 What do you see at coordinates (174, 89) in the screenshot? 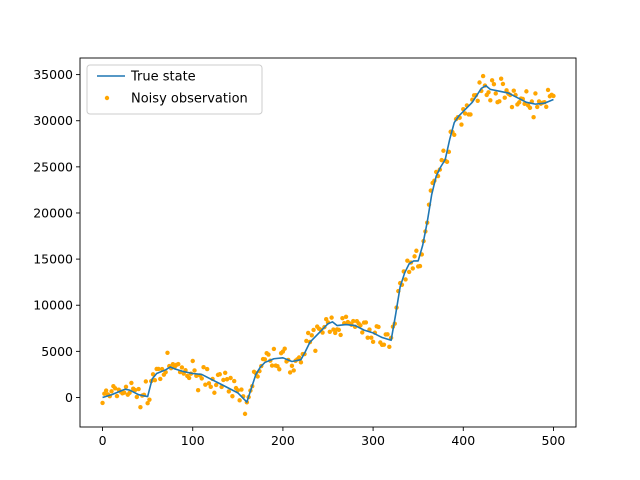
I see `legend: True state Noisy observation` at bounding box center [174, 89].